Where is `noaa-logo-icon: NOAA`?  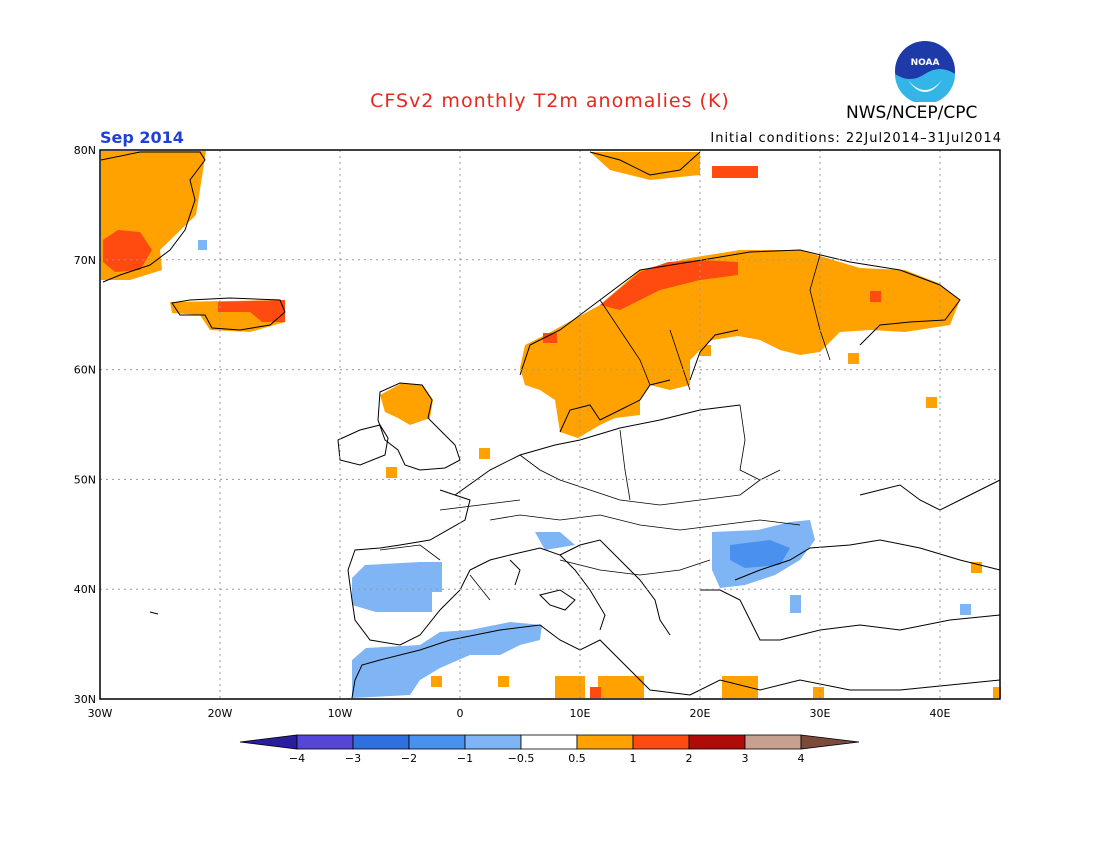 noaa-logo-icon: NOAA is located at coordinates (925, 71).